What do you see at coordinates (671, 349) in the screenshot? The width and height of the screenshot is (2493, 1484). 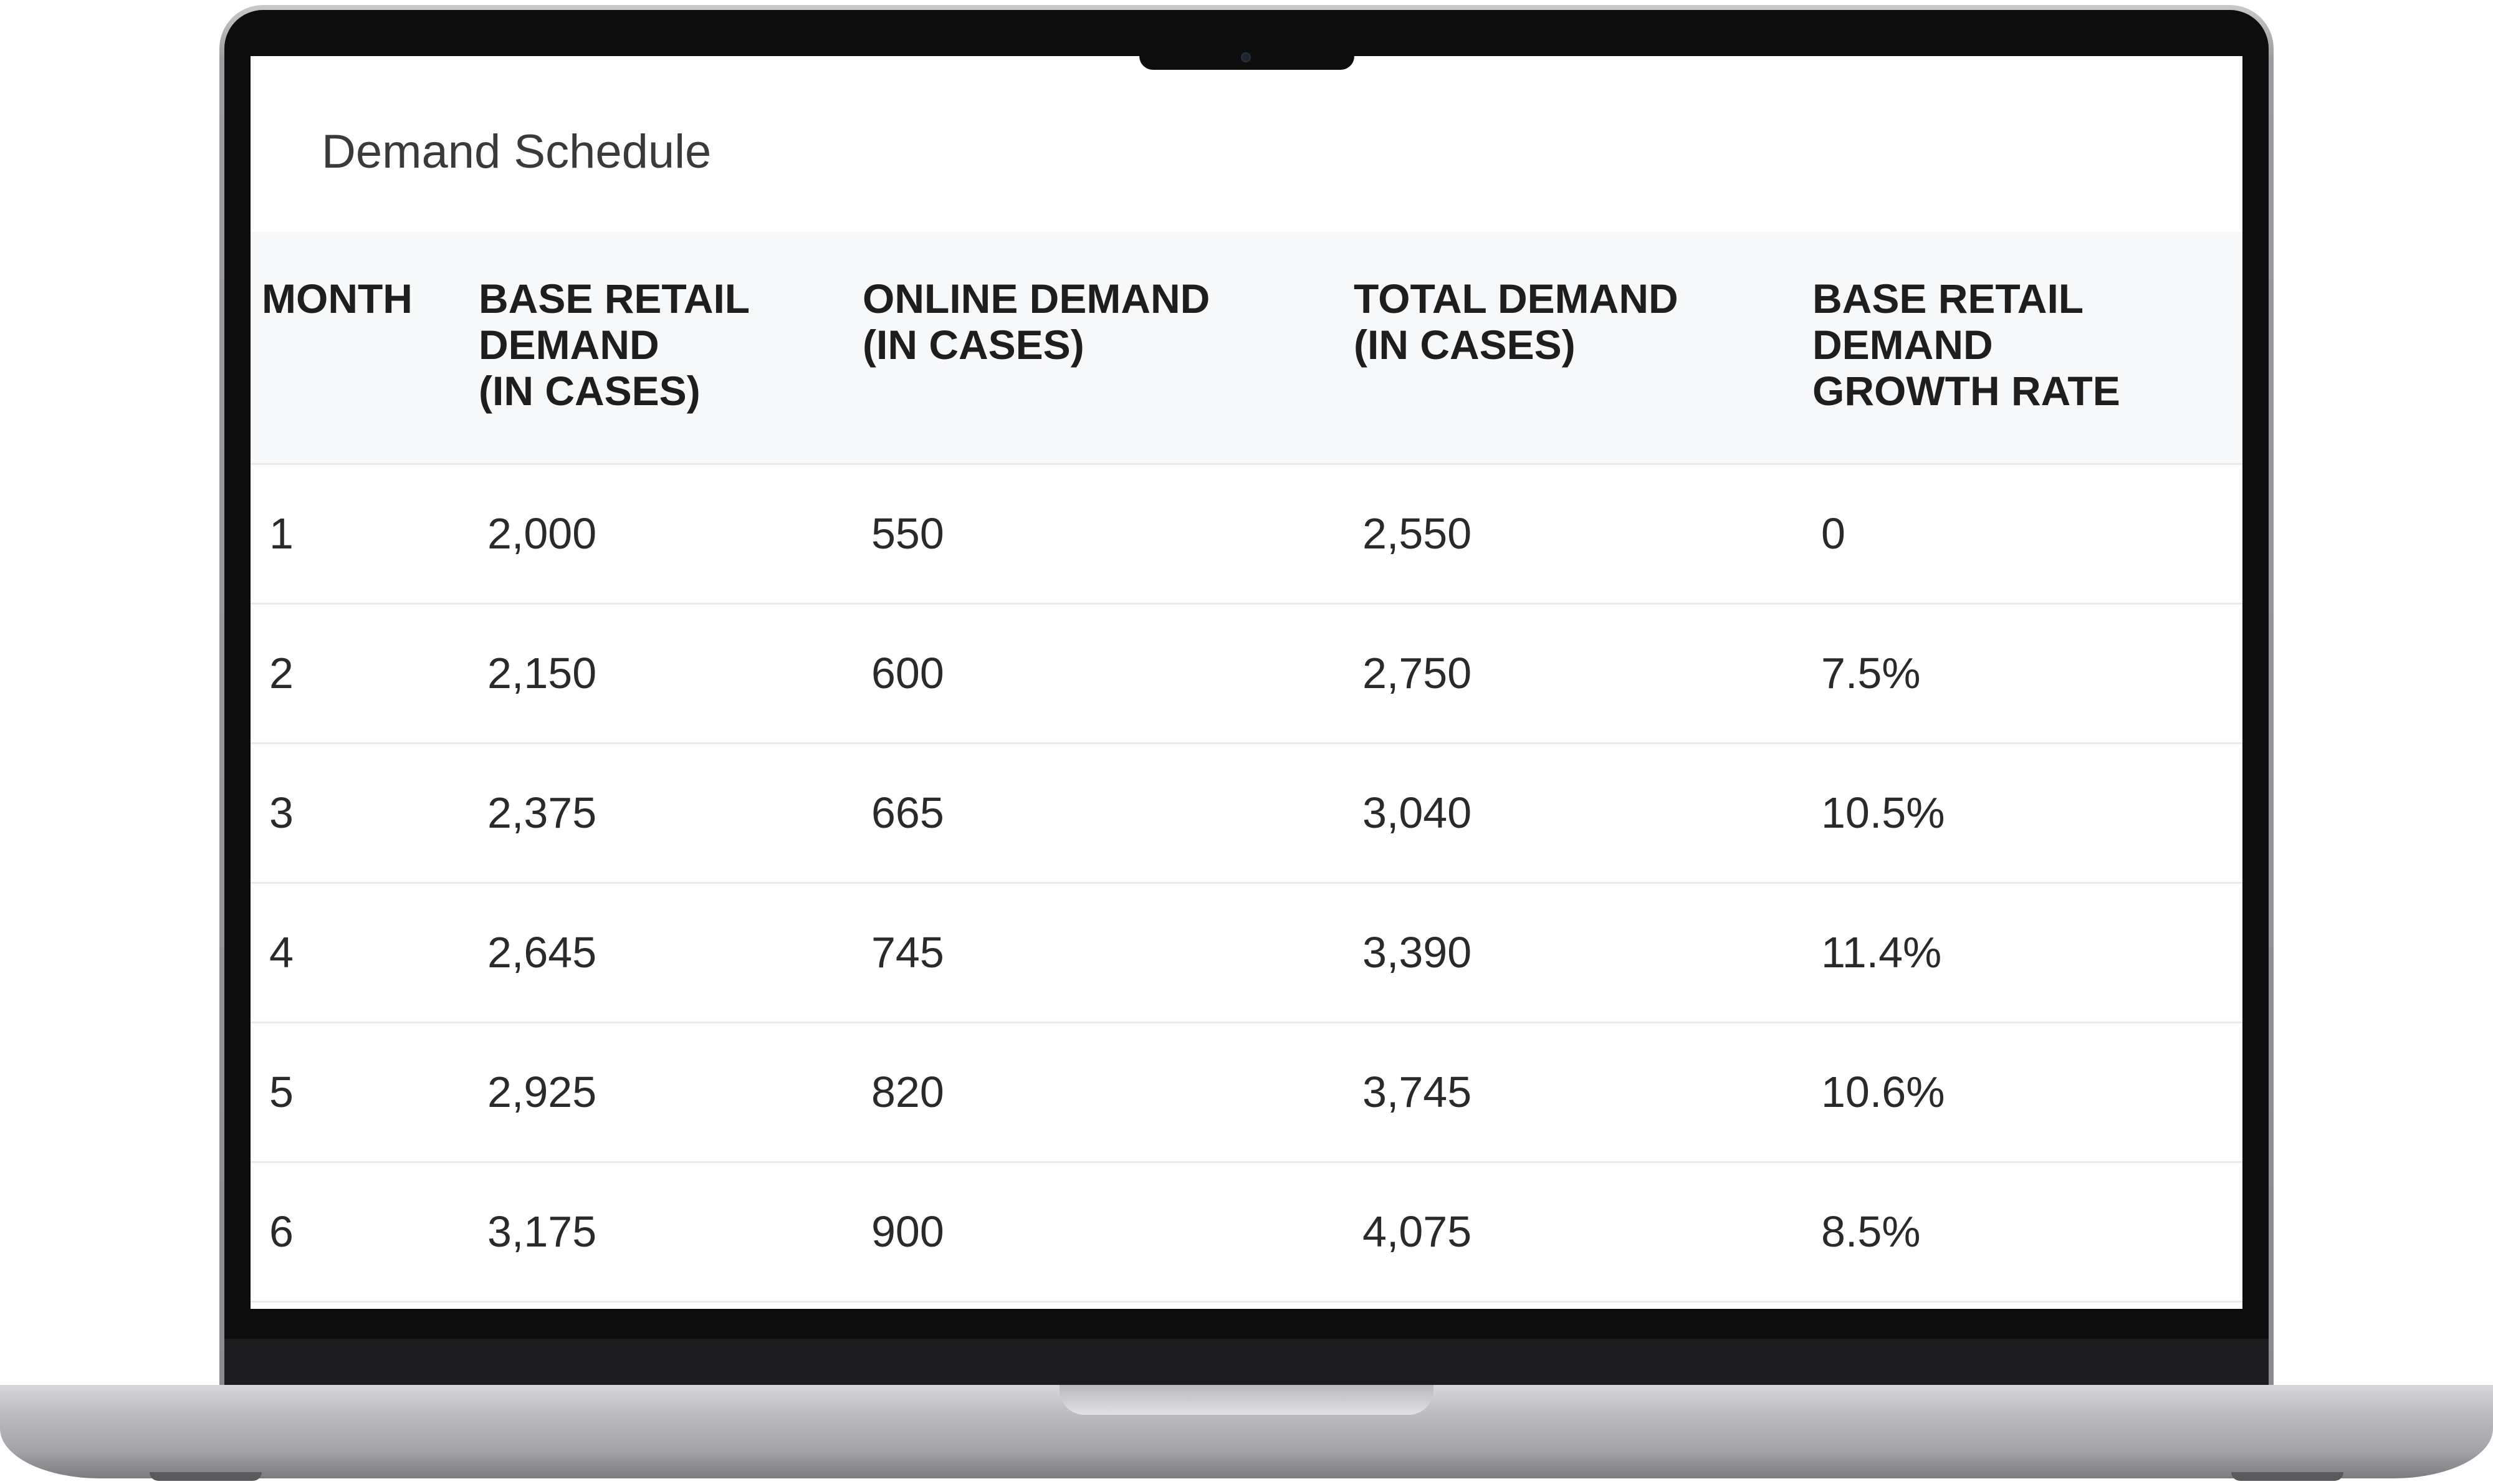 I see `column-header-base-retail-demand: BASE RETAIL DEMAND (IN CASES)` at bounding box center [671, 349].